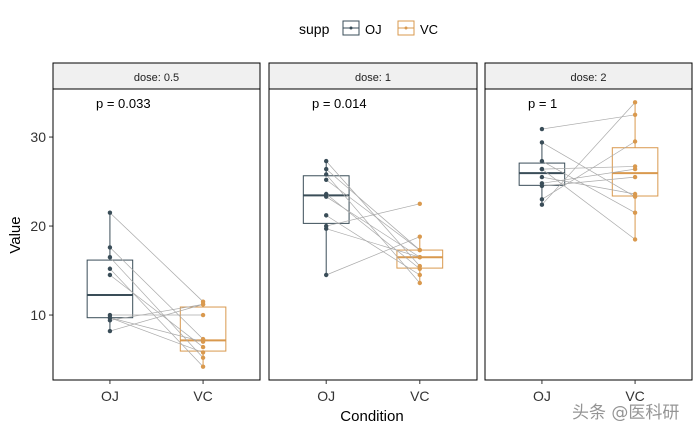 This screenshot has width=700, height=432. What do you see at coordinates (371, 416) in the screenshot?
I see `x-axis-label: Condition` at bounding box center [371, 416].